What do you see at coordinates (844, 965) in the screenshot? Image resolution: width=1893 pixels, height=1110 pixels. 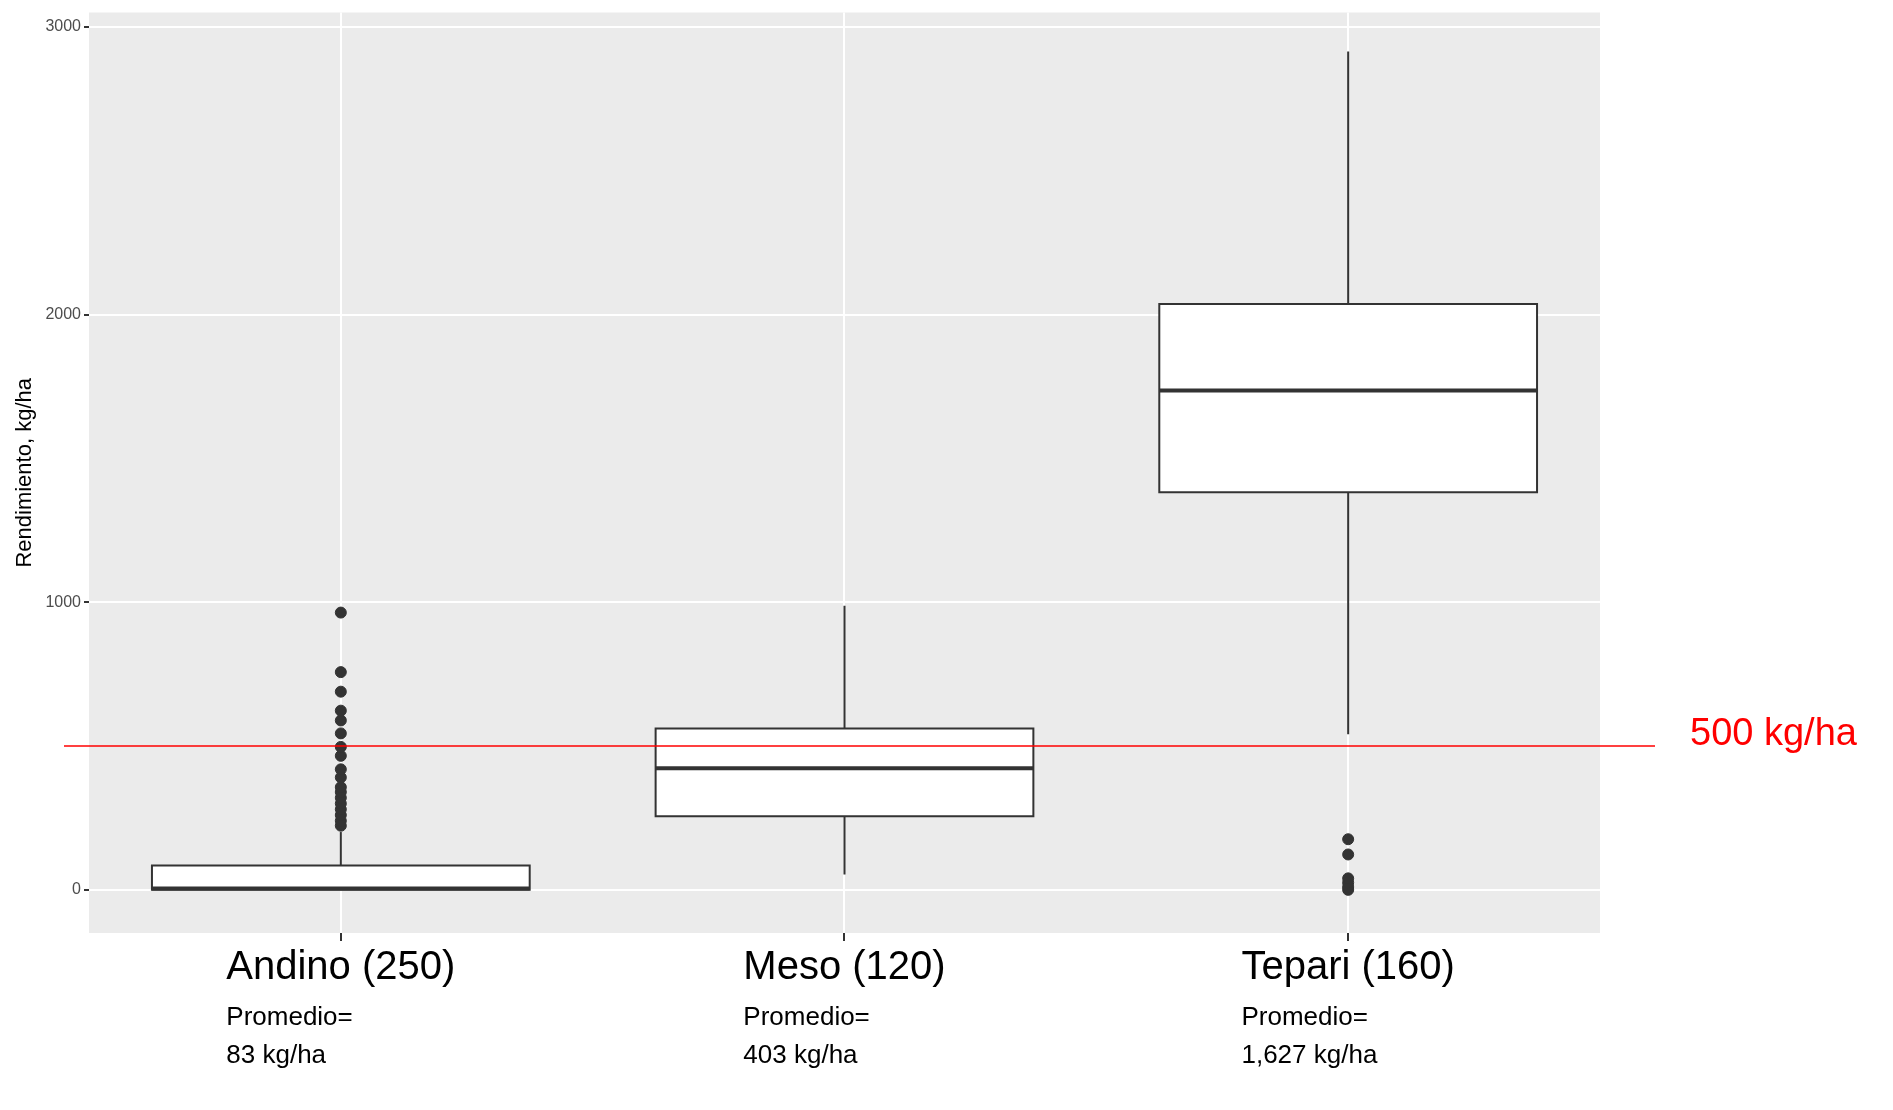 I see `x-tick-label: Meso (120)` at bounding box center [844, 965].